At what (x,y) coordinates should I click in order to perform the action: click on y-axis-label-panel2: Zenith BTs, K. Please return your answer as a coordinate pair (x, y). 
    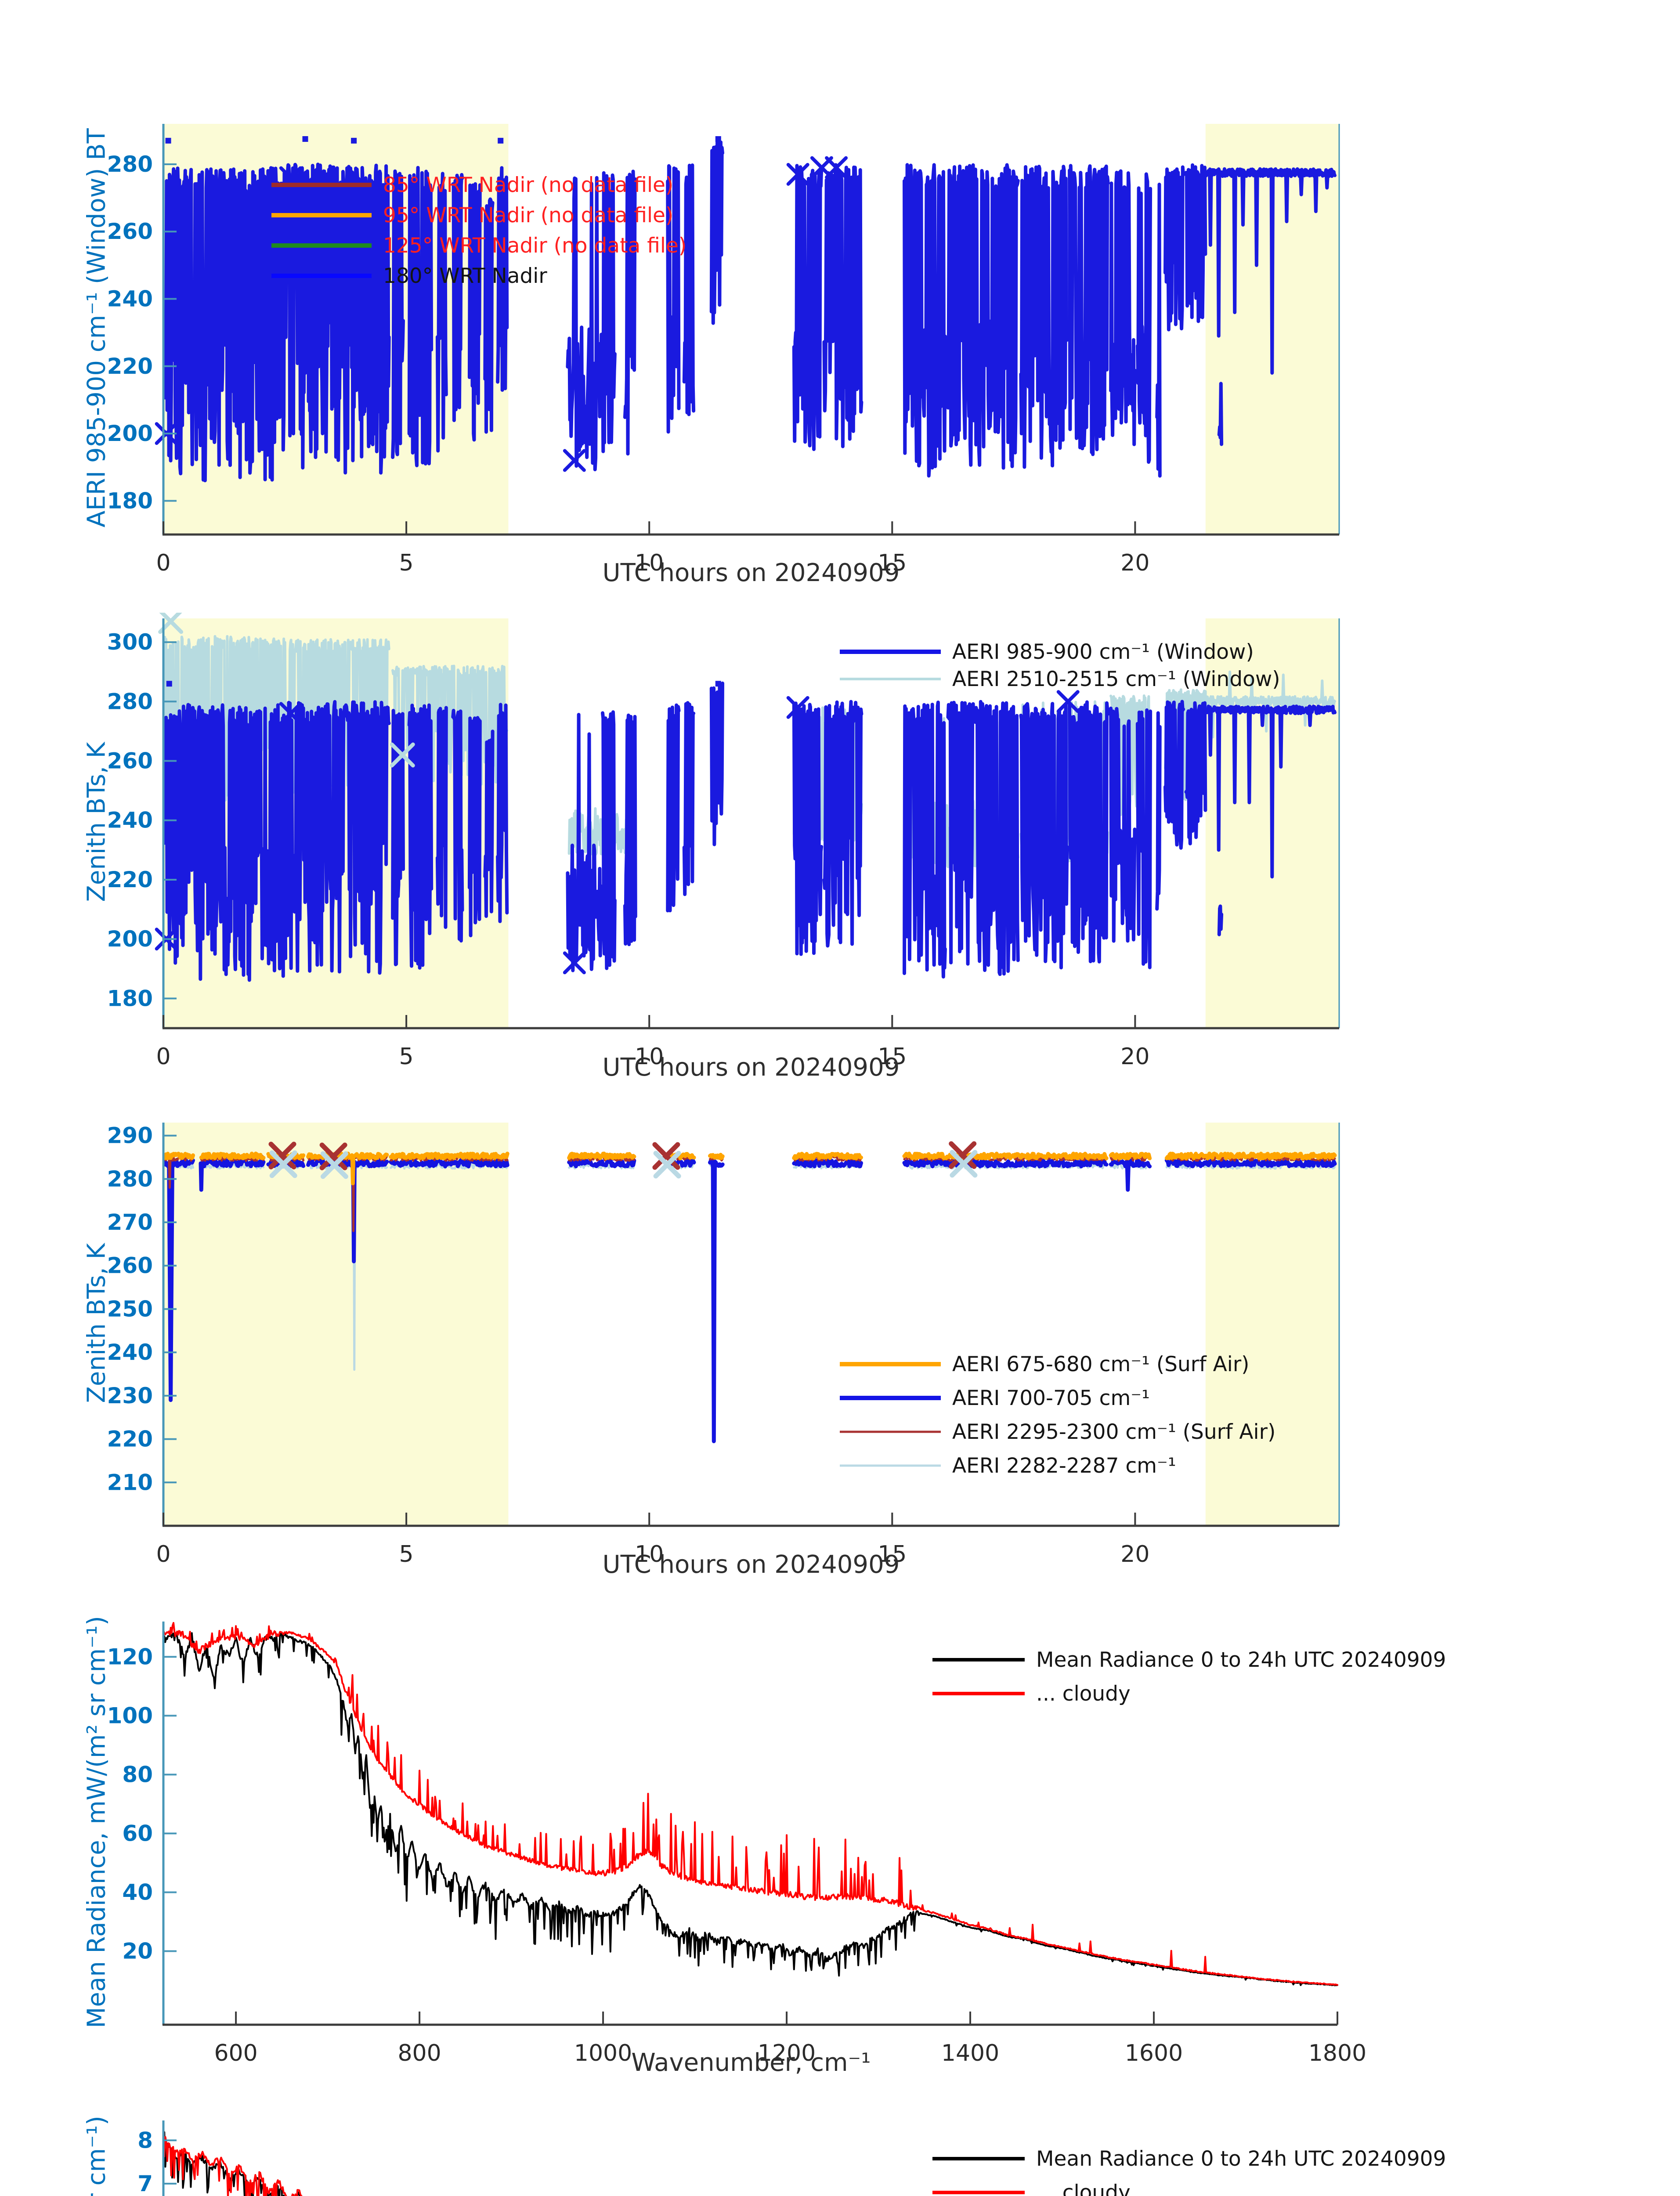
    Looking at the image, I should click on (96, 822).